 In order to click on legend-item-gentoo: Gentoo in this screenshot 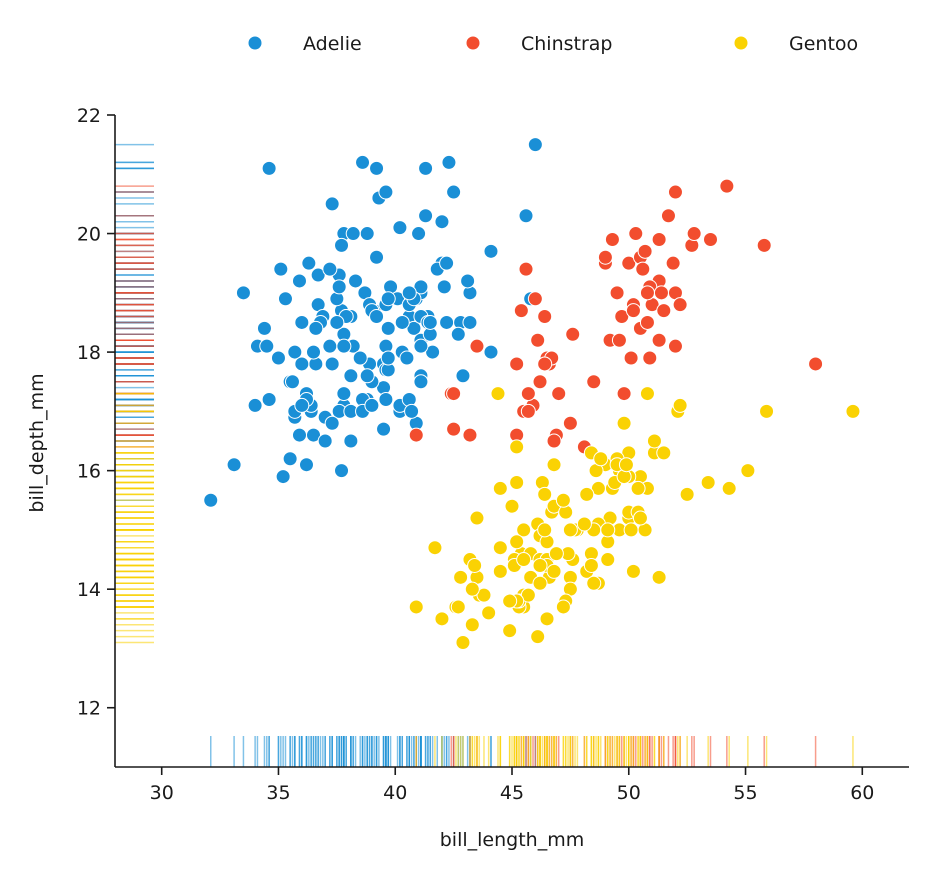, I will do `click(795, 44)`.